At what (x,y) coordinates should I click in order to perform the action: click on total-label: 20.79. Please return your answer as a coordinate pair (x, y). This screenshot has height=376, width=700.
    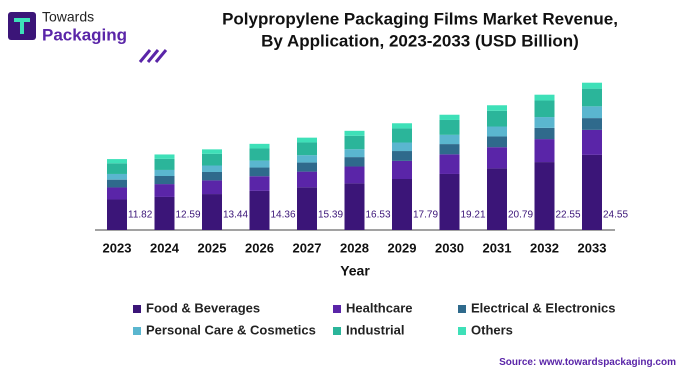
    Looking at the image, I should click on (520, 215).